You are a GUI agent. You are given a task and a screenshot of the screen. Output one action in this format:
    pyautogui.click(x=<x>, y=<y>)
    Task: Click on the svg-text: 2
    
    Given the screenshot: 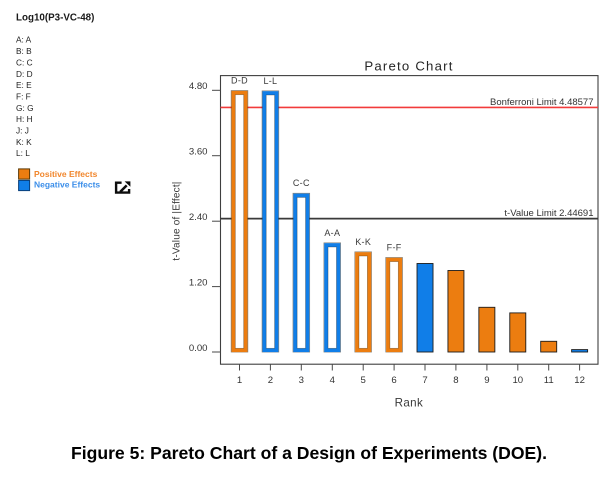 What is the action you would take?
    pyautogui.click(x=270, y=380)
    